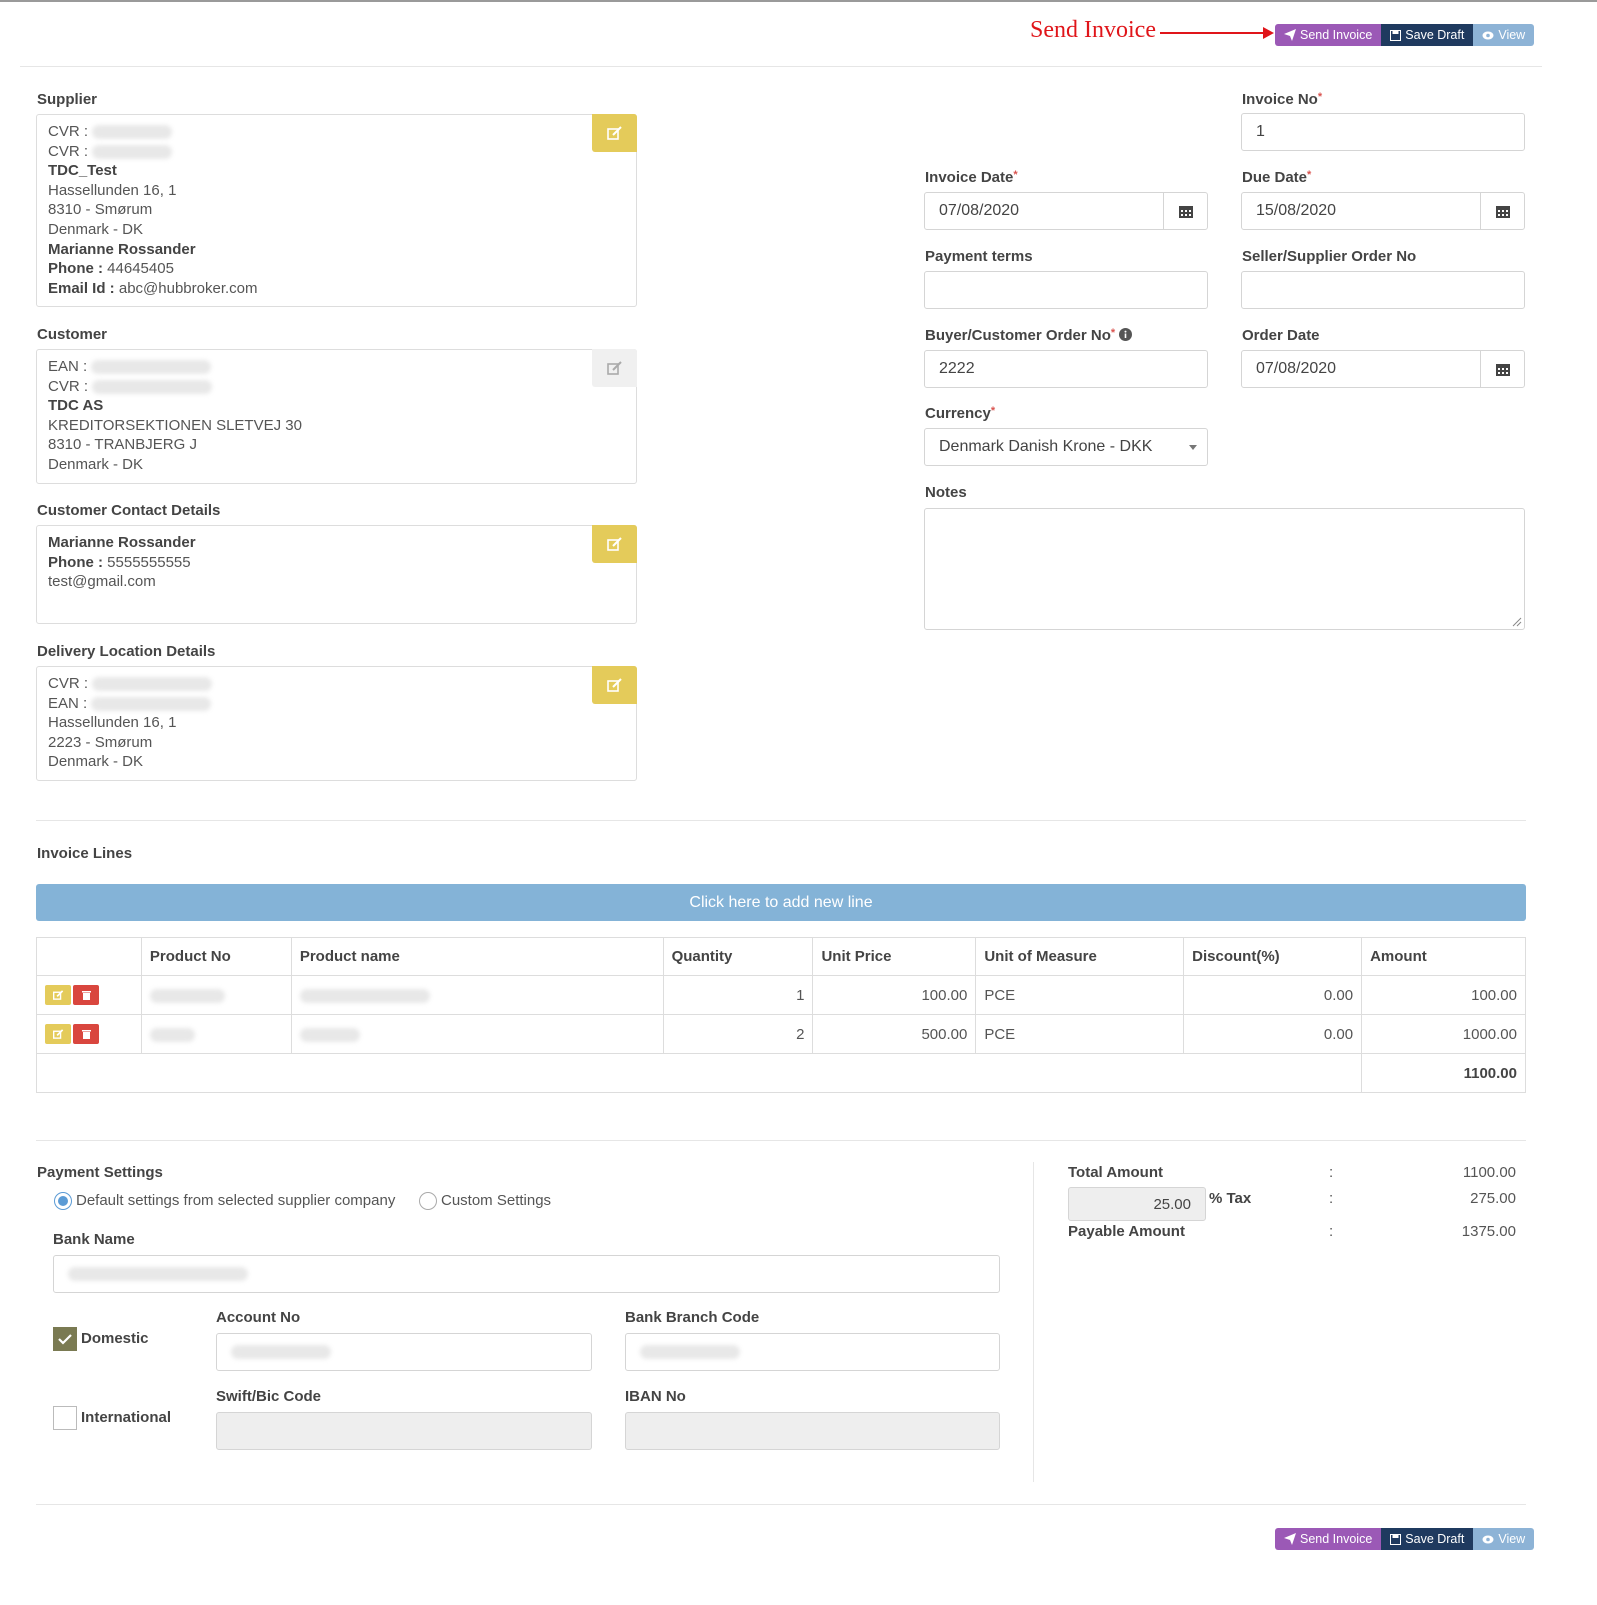 This screenshot has width=1597, height=1605. What do you see at coordinates (67, 99) in the screenshot?
I see `supplier-label: Supplier` at bounding box center [67, 99].